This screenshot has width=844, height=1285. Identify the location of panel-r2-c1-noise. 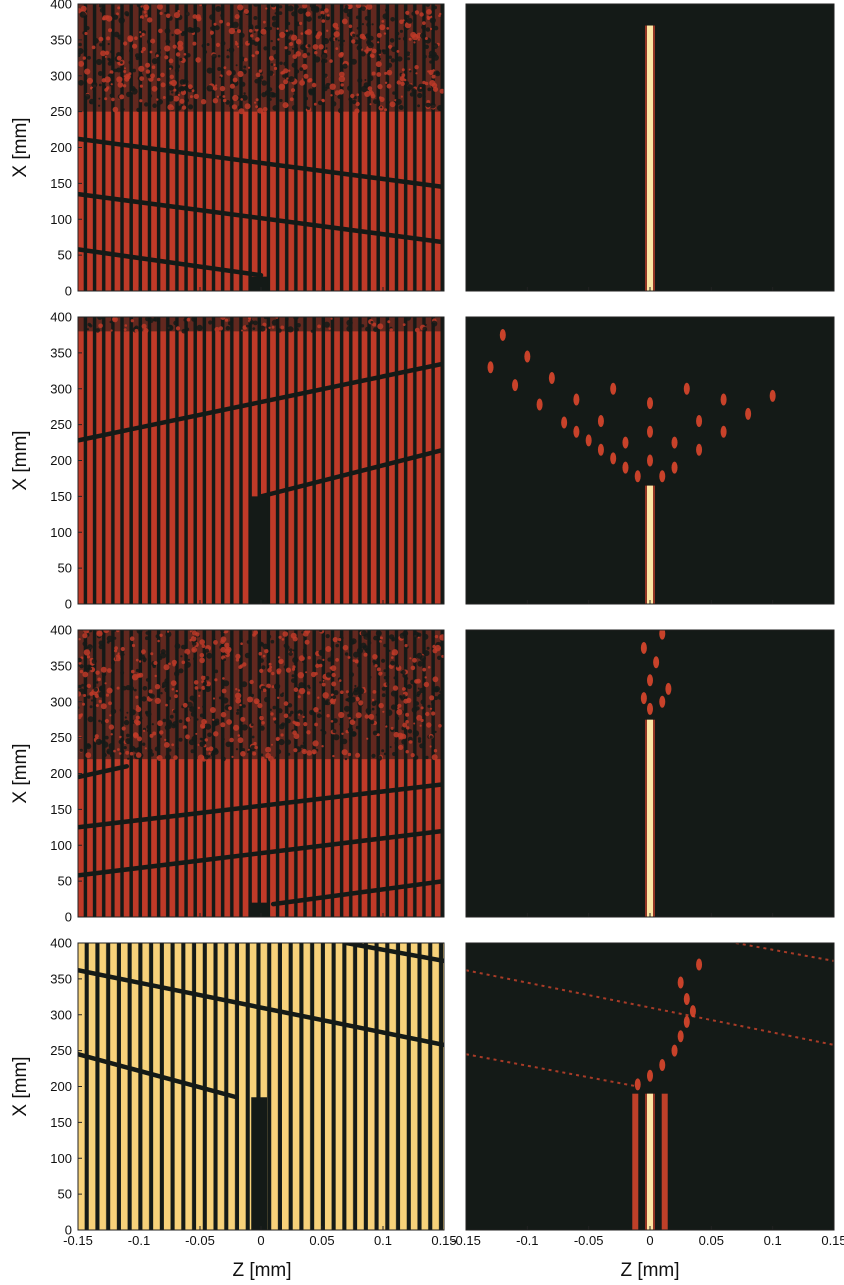
(262, 325).